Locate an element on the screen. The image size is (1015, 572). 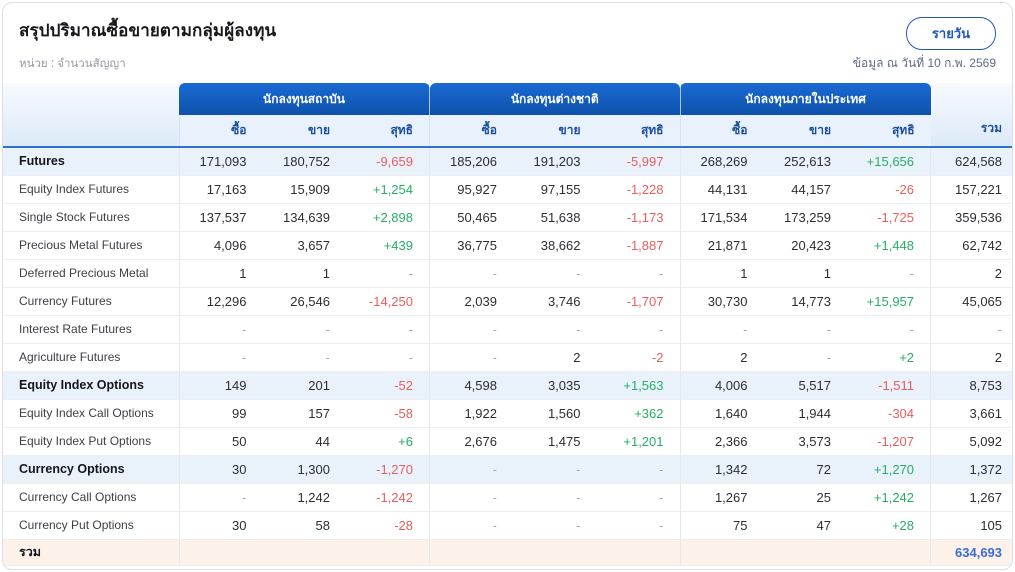
value-cell: -52 is located at coordinates (388, 385).